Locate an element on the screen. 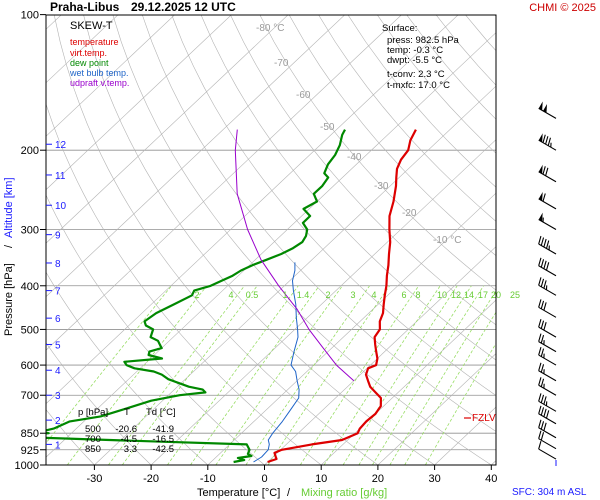  legend-temperature: temperature is located at coordinates (94, 42).